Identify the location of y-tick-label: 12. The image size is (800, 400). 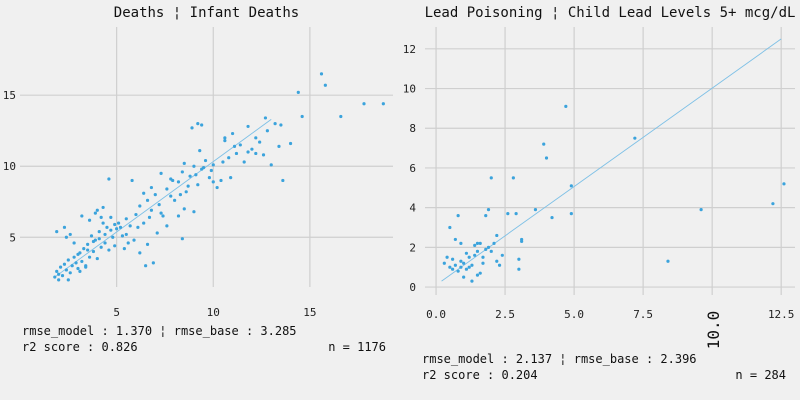
(409, 49).